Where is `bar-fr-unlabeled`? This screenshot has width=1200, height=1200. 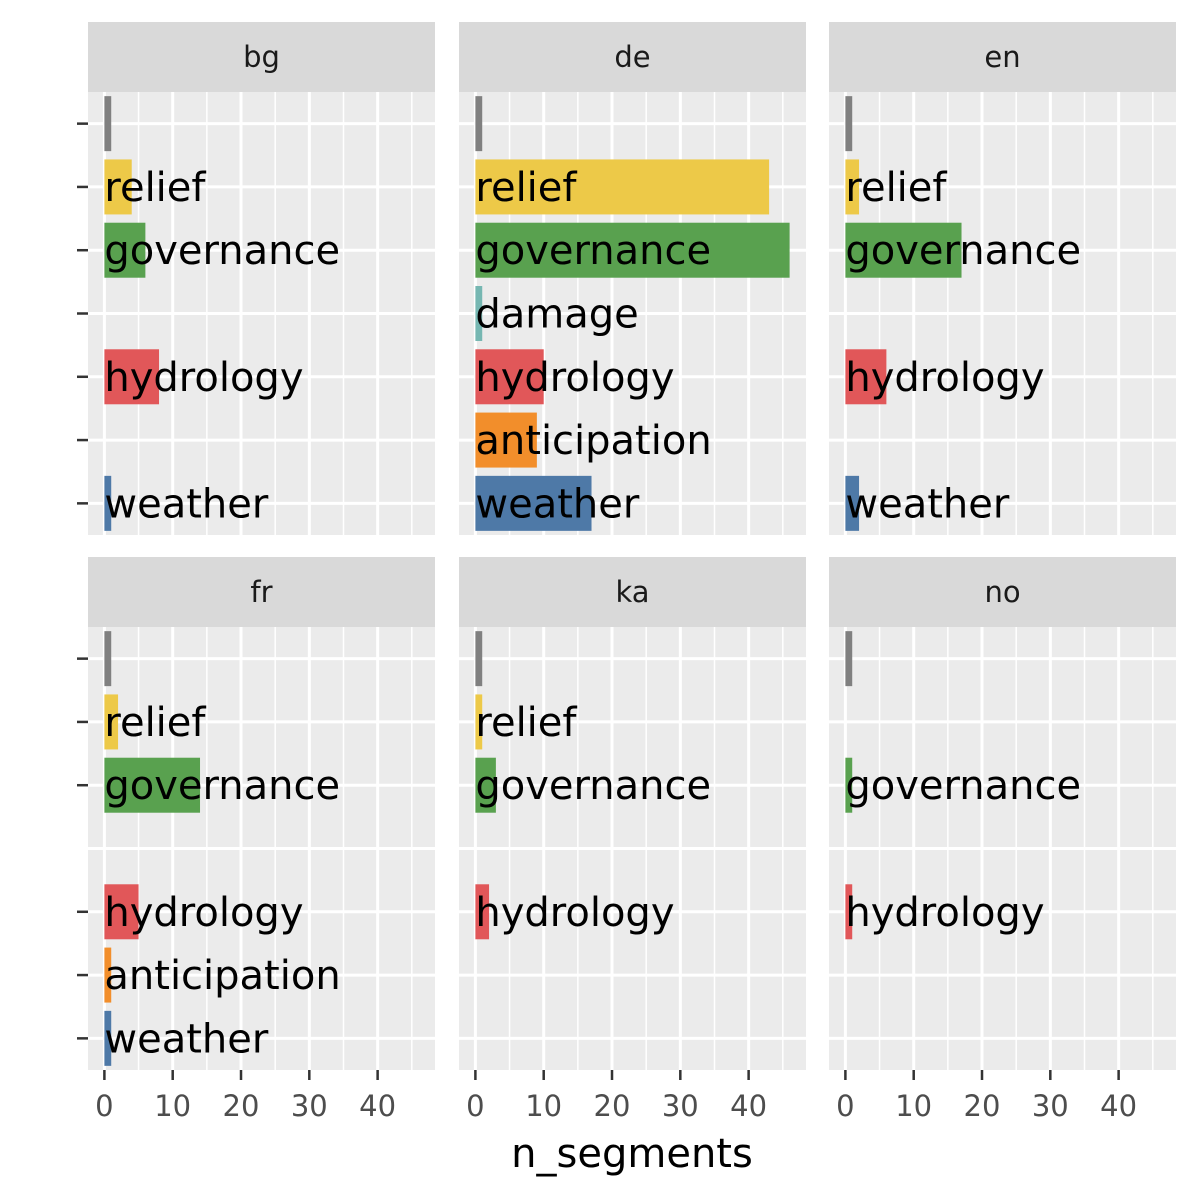 bar-fr-unlabeled is located at coordinates (108, 659).